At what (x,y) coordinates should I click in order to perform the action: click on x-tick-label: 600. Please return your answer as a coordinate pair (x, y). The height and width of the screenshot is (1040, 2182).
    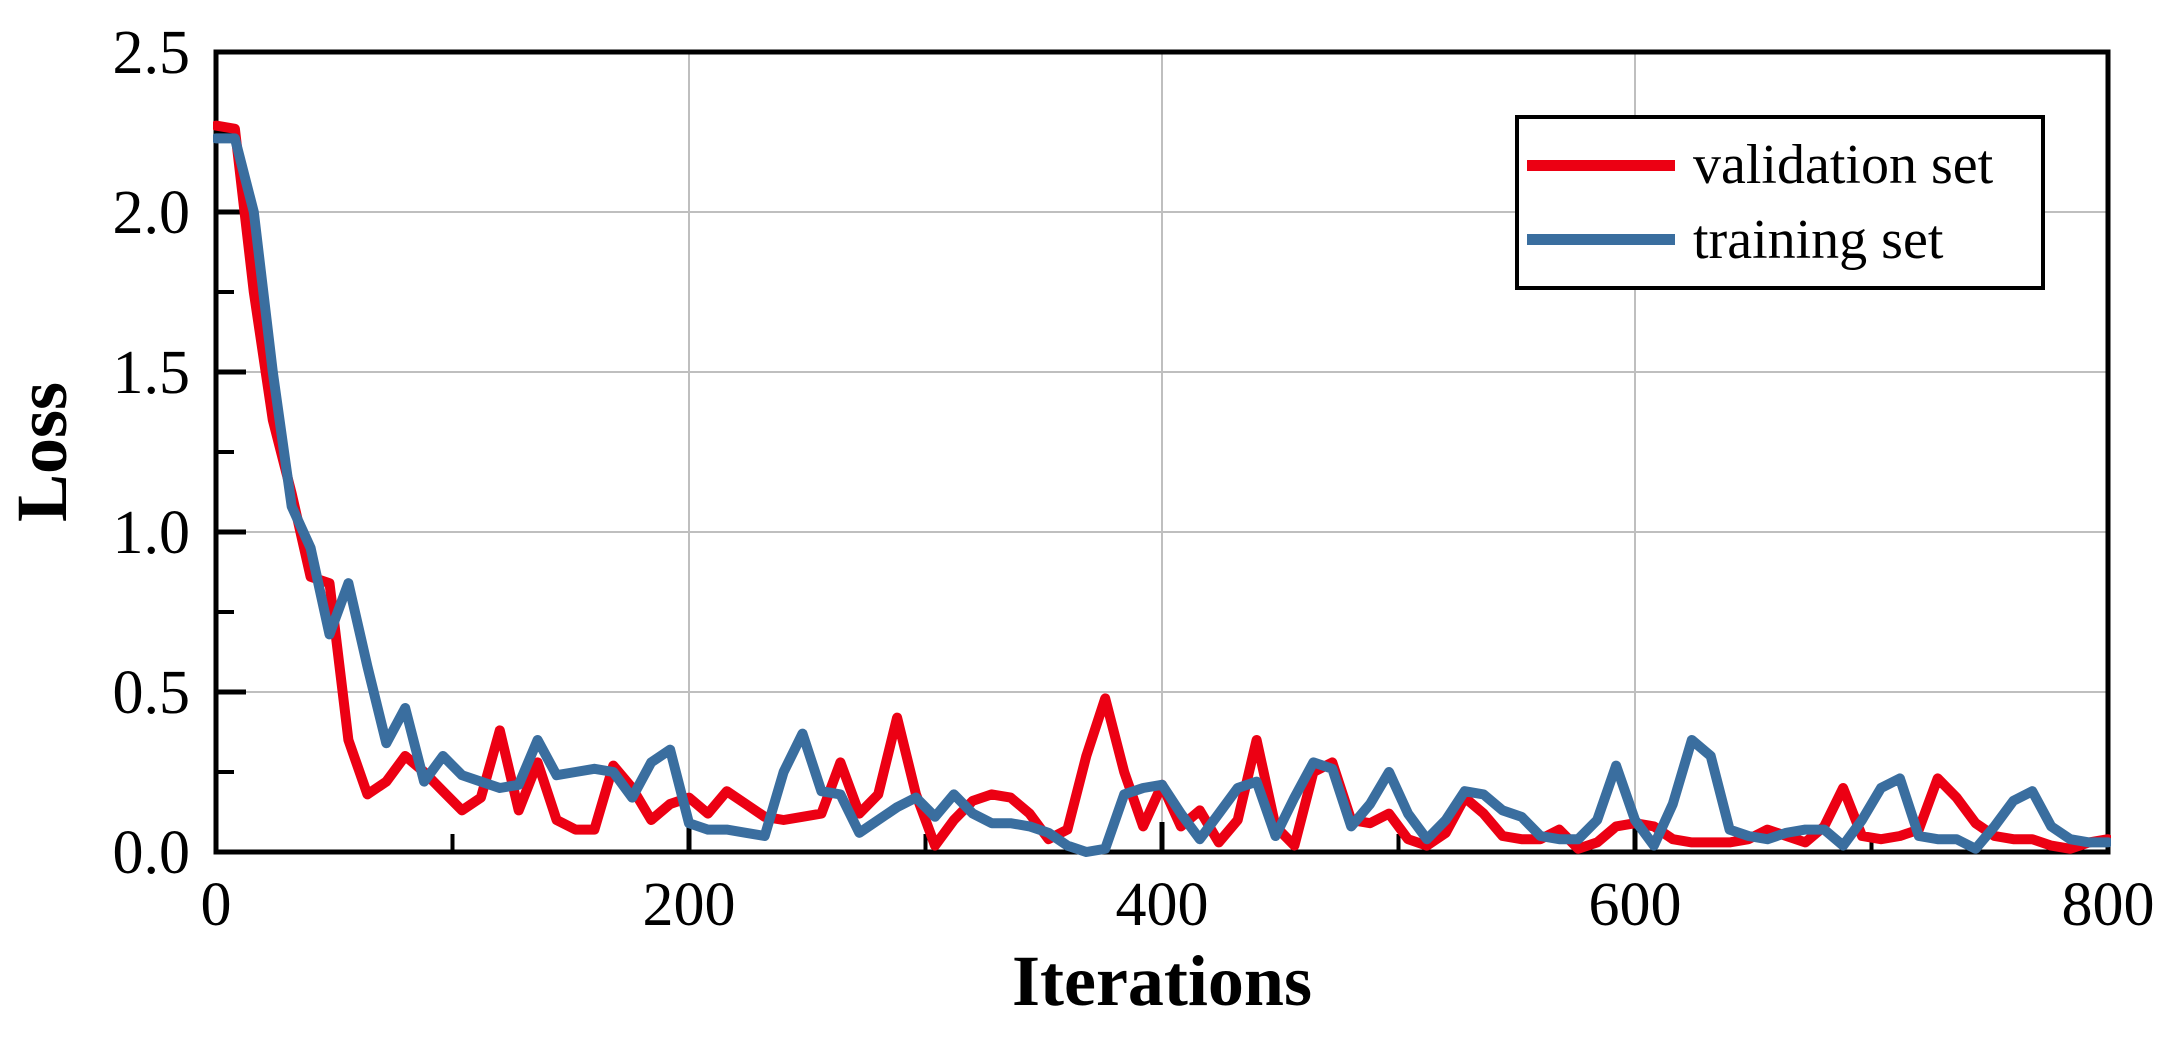
    Looking at the image, I should click on (1635, 905).